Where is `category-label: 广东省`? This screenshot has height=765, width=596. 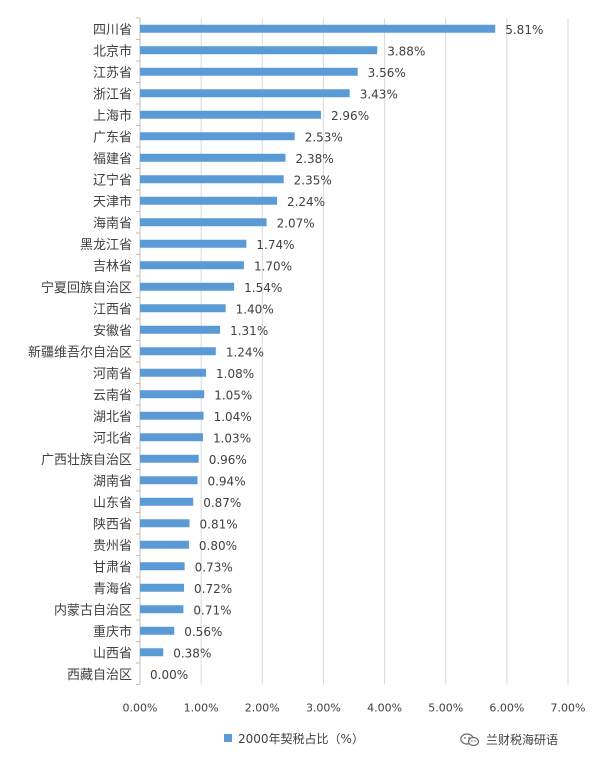 category-label: 广东省 is located at coordinates (112, 137).